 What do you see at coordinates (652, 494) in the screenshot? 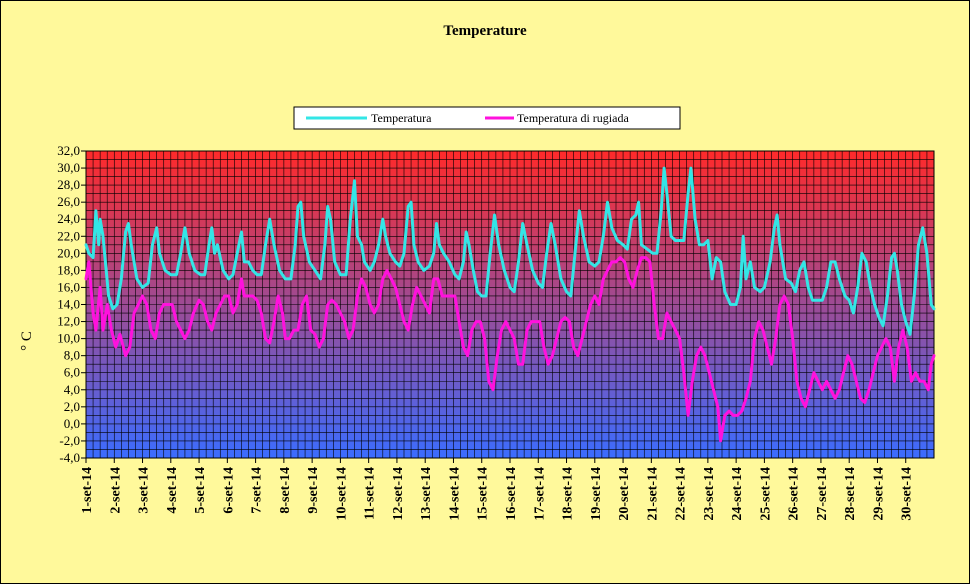
I see `x-tick-label: 21-set-14` at bounding box center [652, 494].